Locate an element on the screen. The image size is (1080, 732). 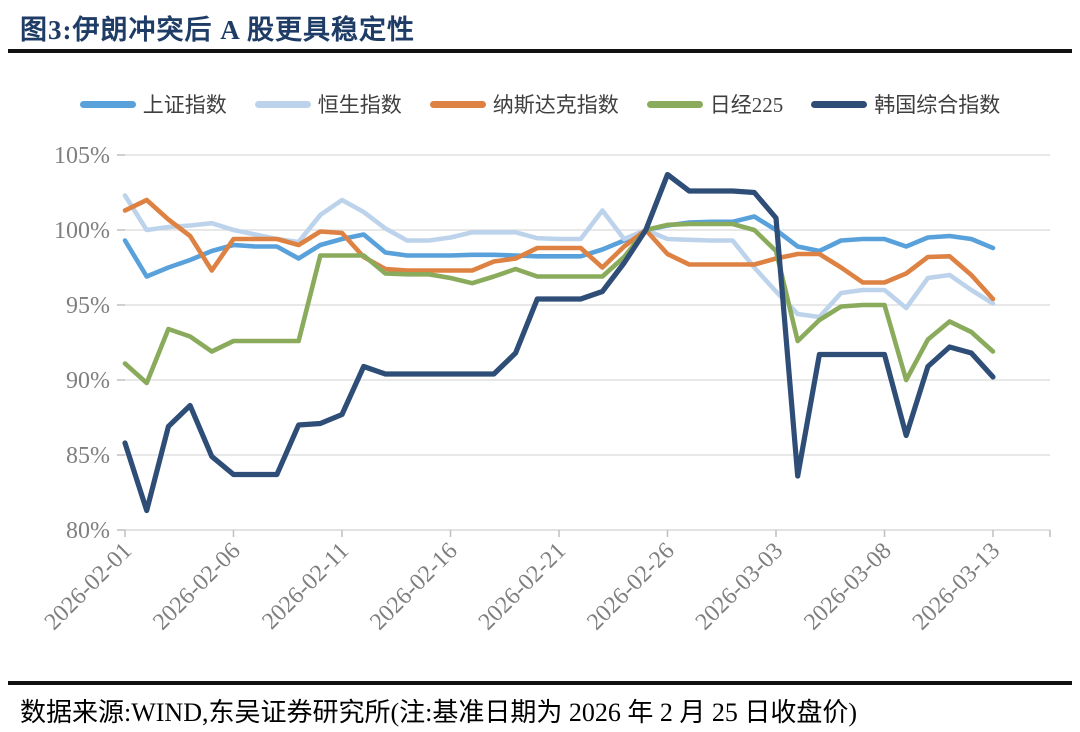
legend-item: 纳斯达克指数 is located at coordinates (524, 104).